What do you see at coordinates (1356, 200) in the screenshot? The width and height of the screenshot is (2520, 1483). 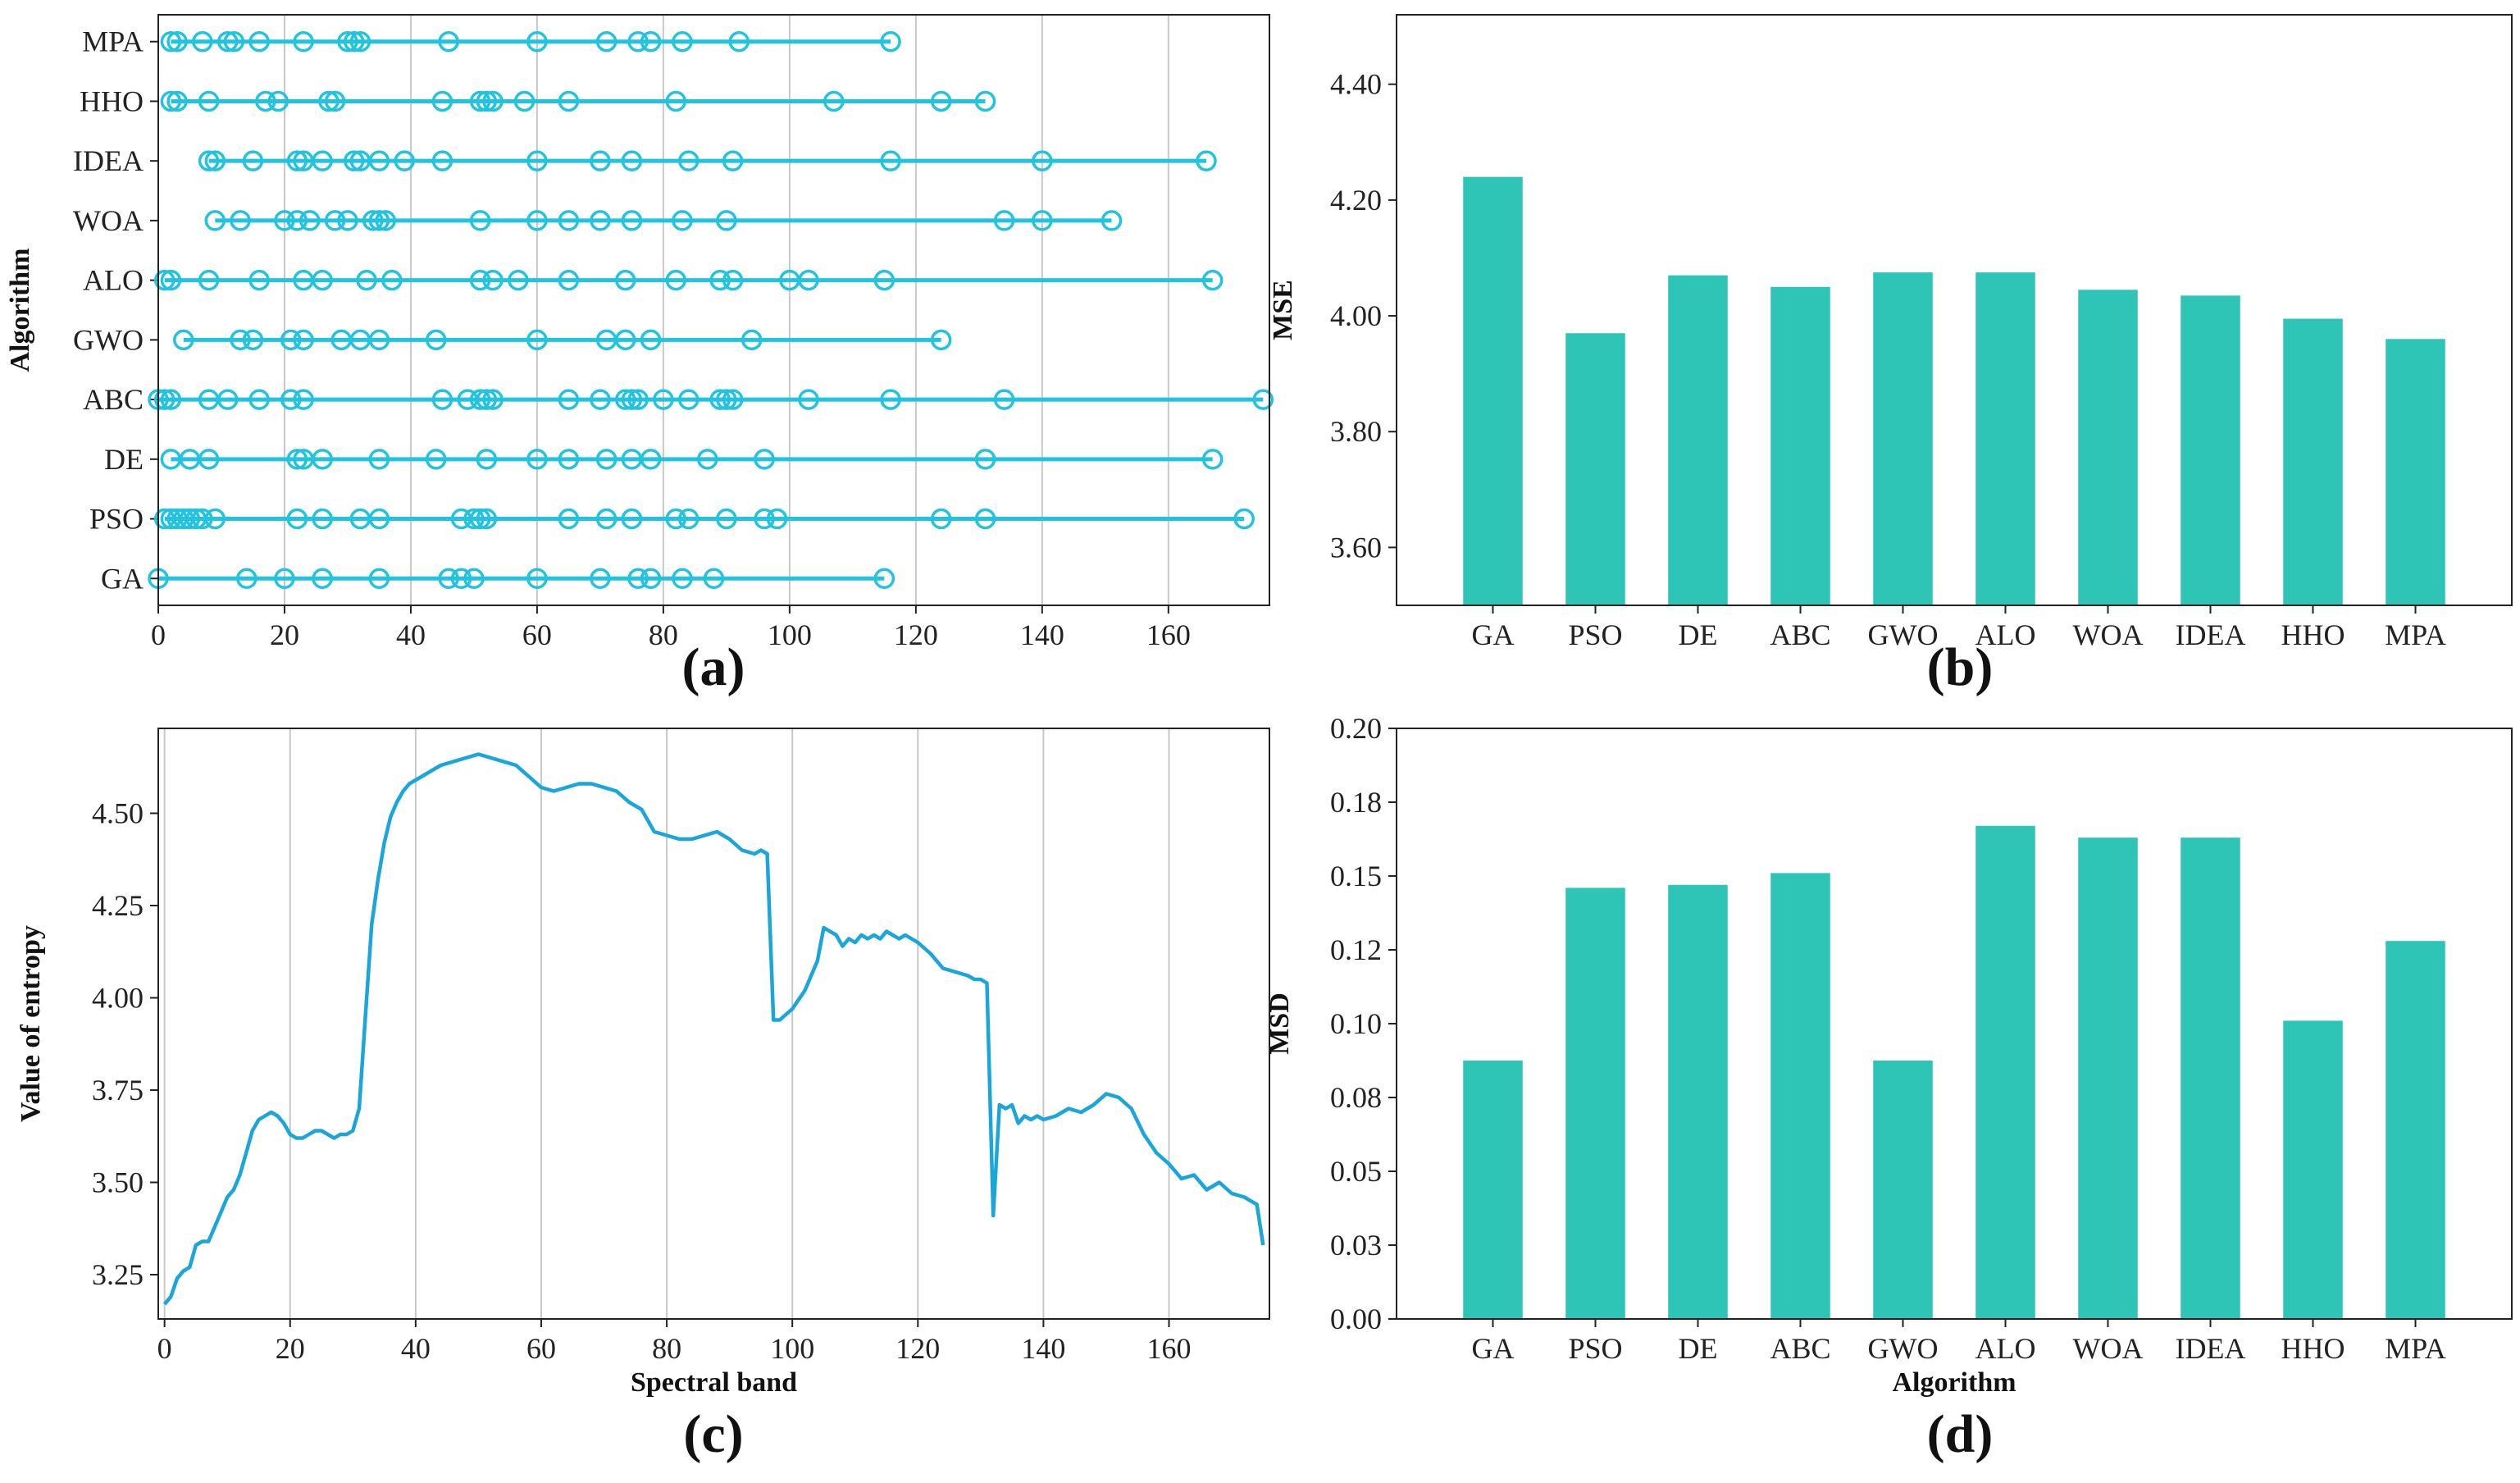 I see `y-tick-label: 4.20` at bounding box center [1356, 200].